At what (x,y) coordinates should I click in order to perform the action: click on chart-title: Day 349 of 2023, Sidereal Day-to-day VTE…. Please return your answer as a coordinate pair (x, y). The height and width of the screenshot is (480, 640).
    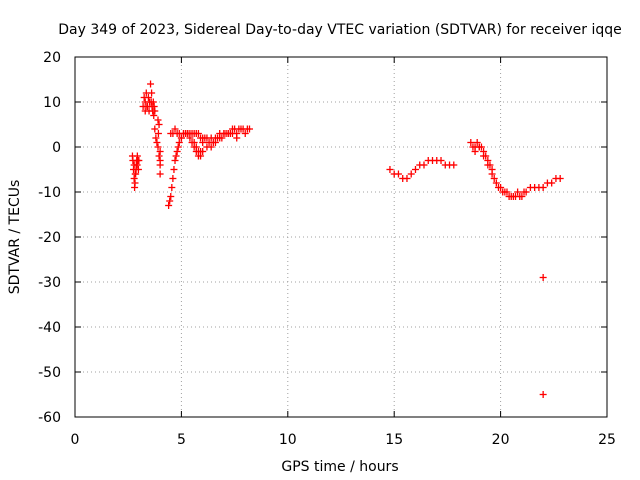
    Looking at the image, I should click on (340, 30).